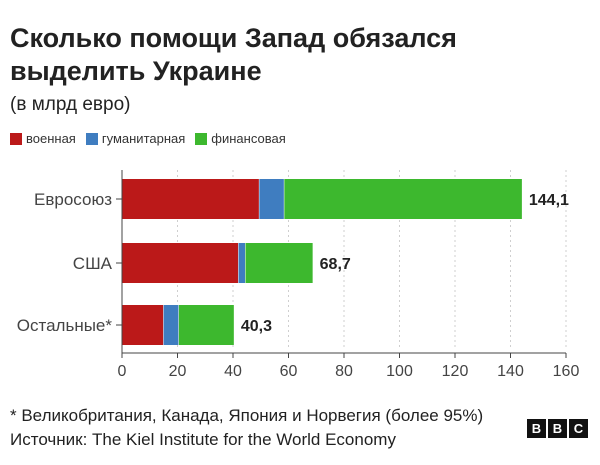 Image resolution: width=600 pixels, height=465 pixels. I want to click on legend-swatch-financial, so click(201, 138).